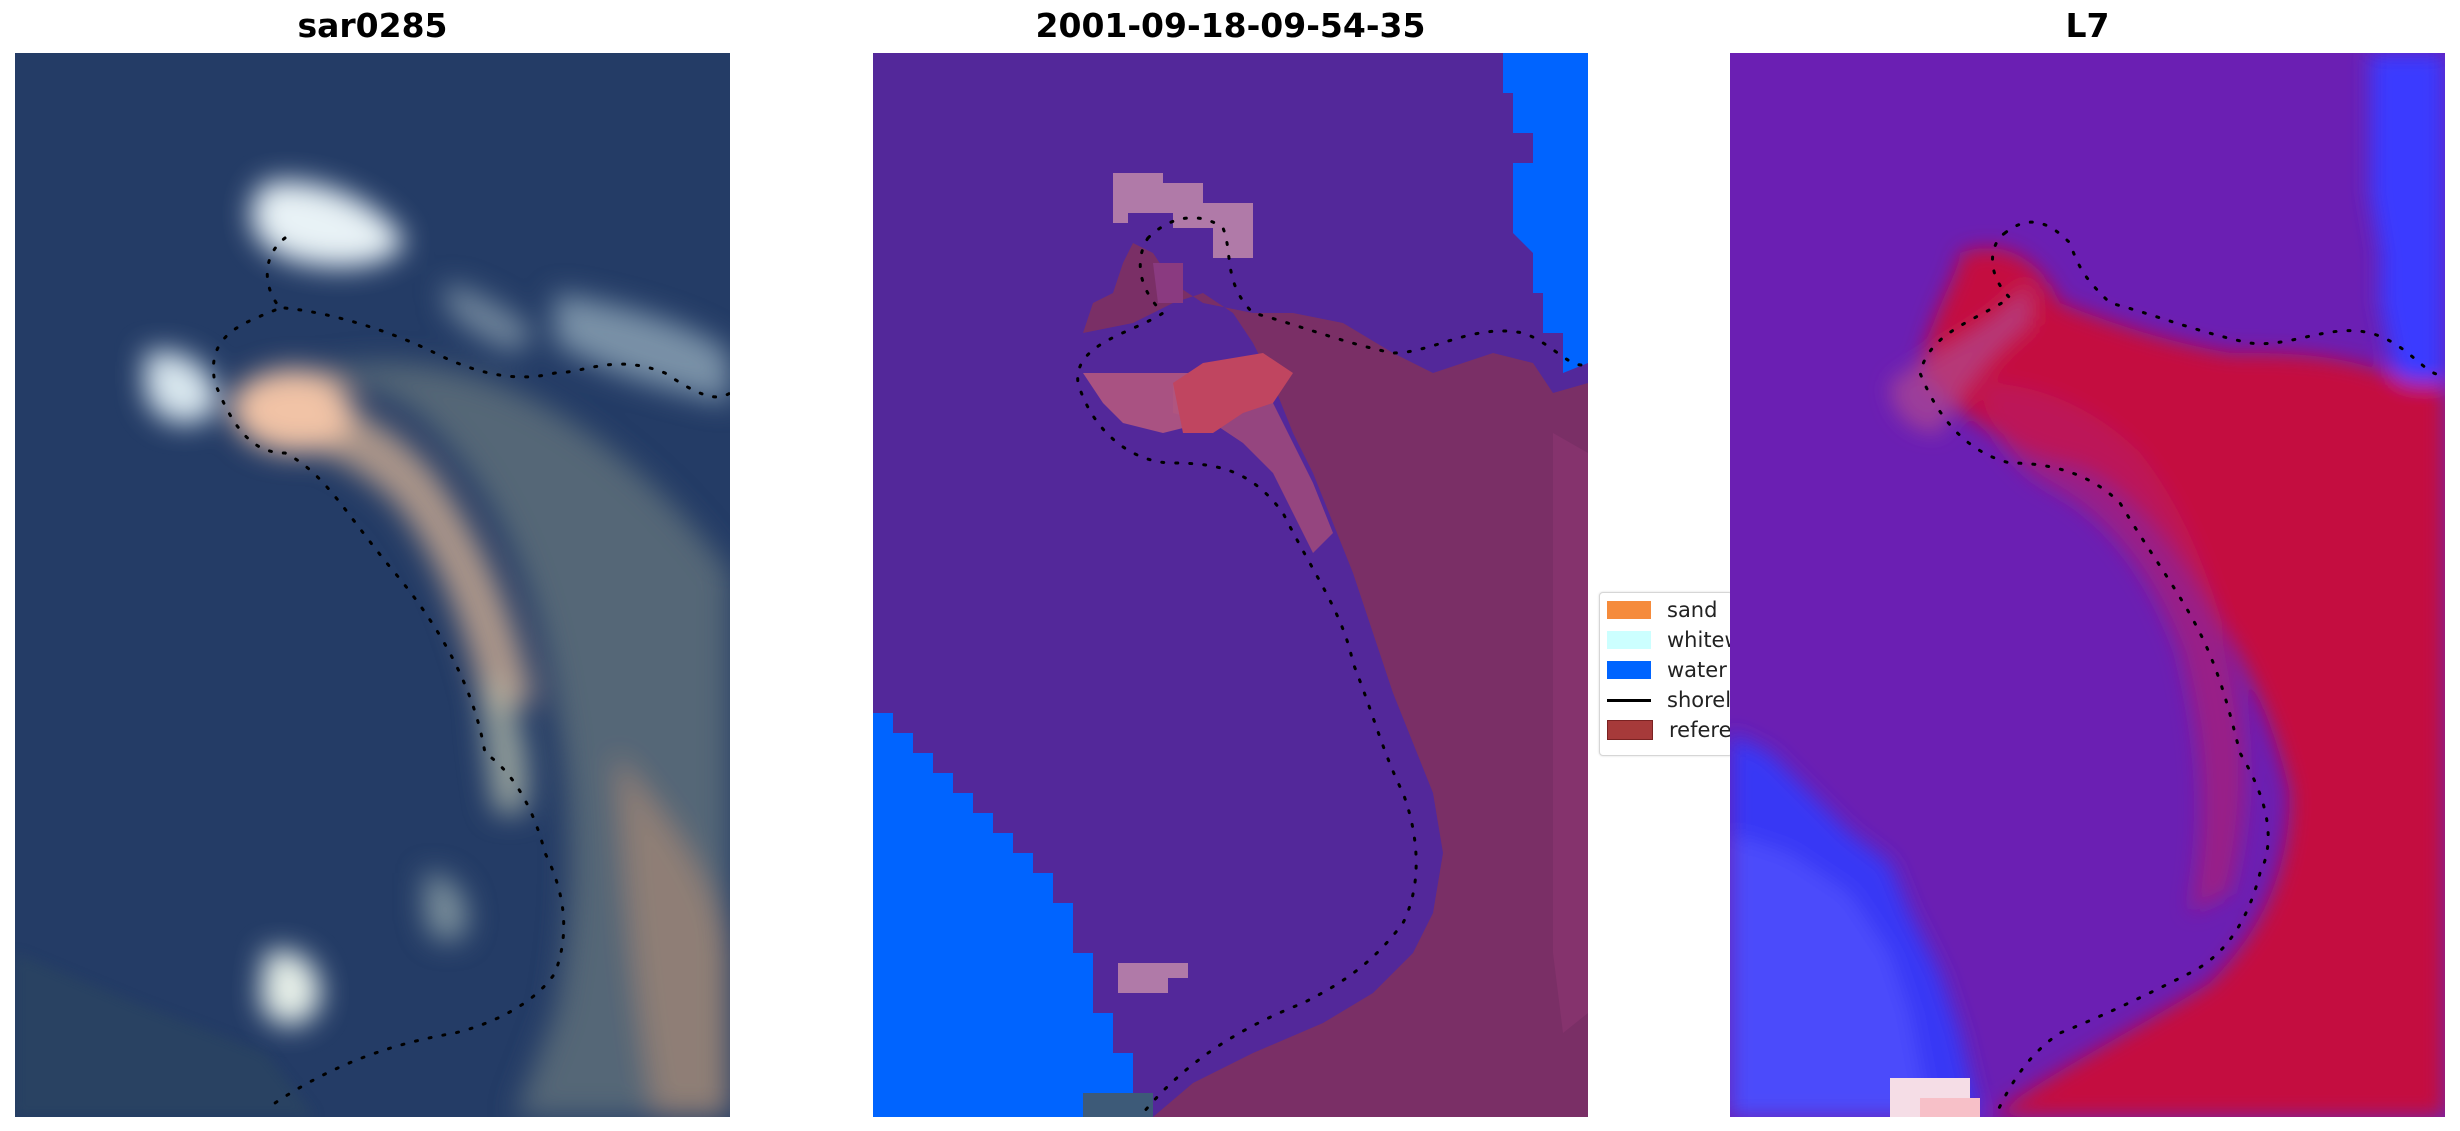 The width and height of the screenshot is (2460, 1131). Describe the element at coordinates (372, 25) in the screenshot. I see `panel-title-rgb: sar0285` at that location.